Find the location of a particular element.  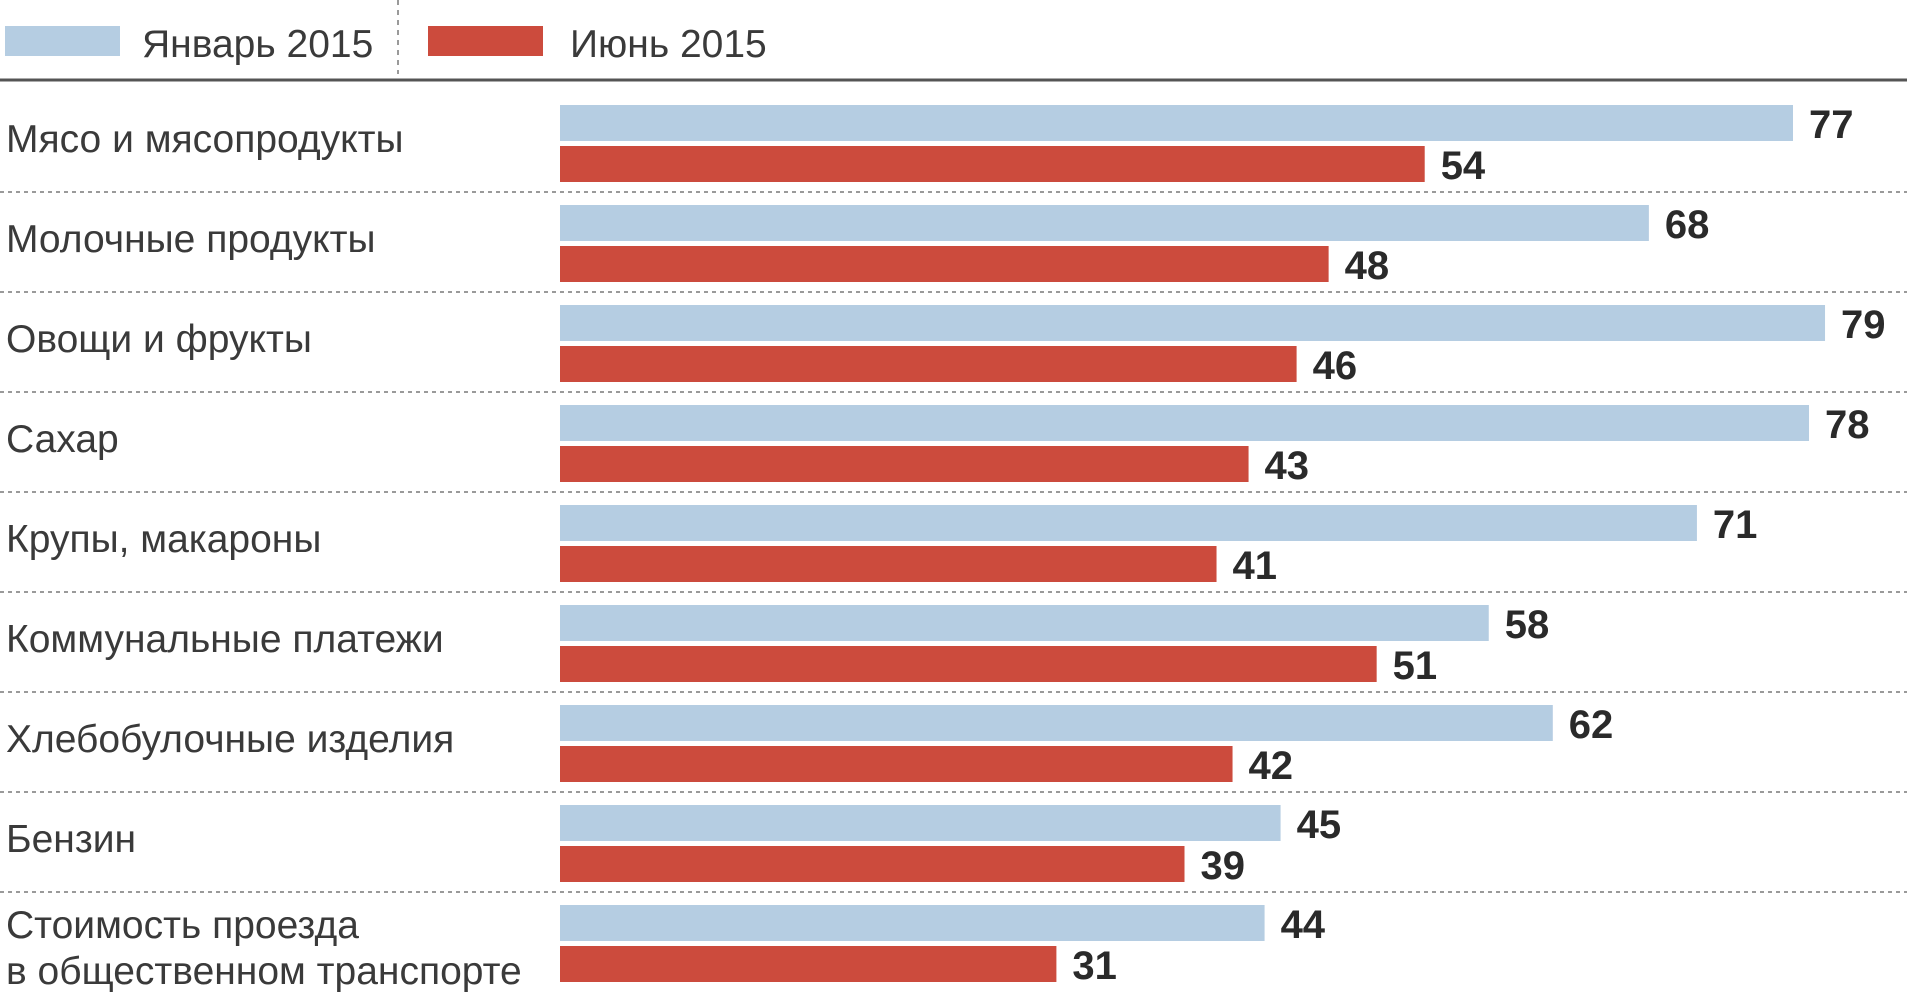

category-label-line: в общественном транспорте is located at coordinates (264, 971).